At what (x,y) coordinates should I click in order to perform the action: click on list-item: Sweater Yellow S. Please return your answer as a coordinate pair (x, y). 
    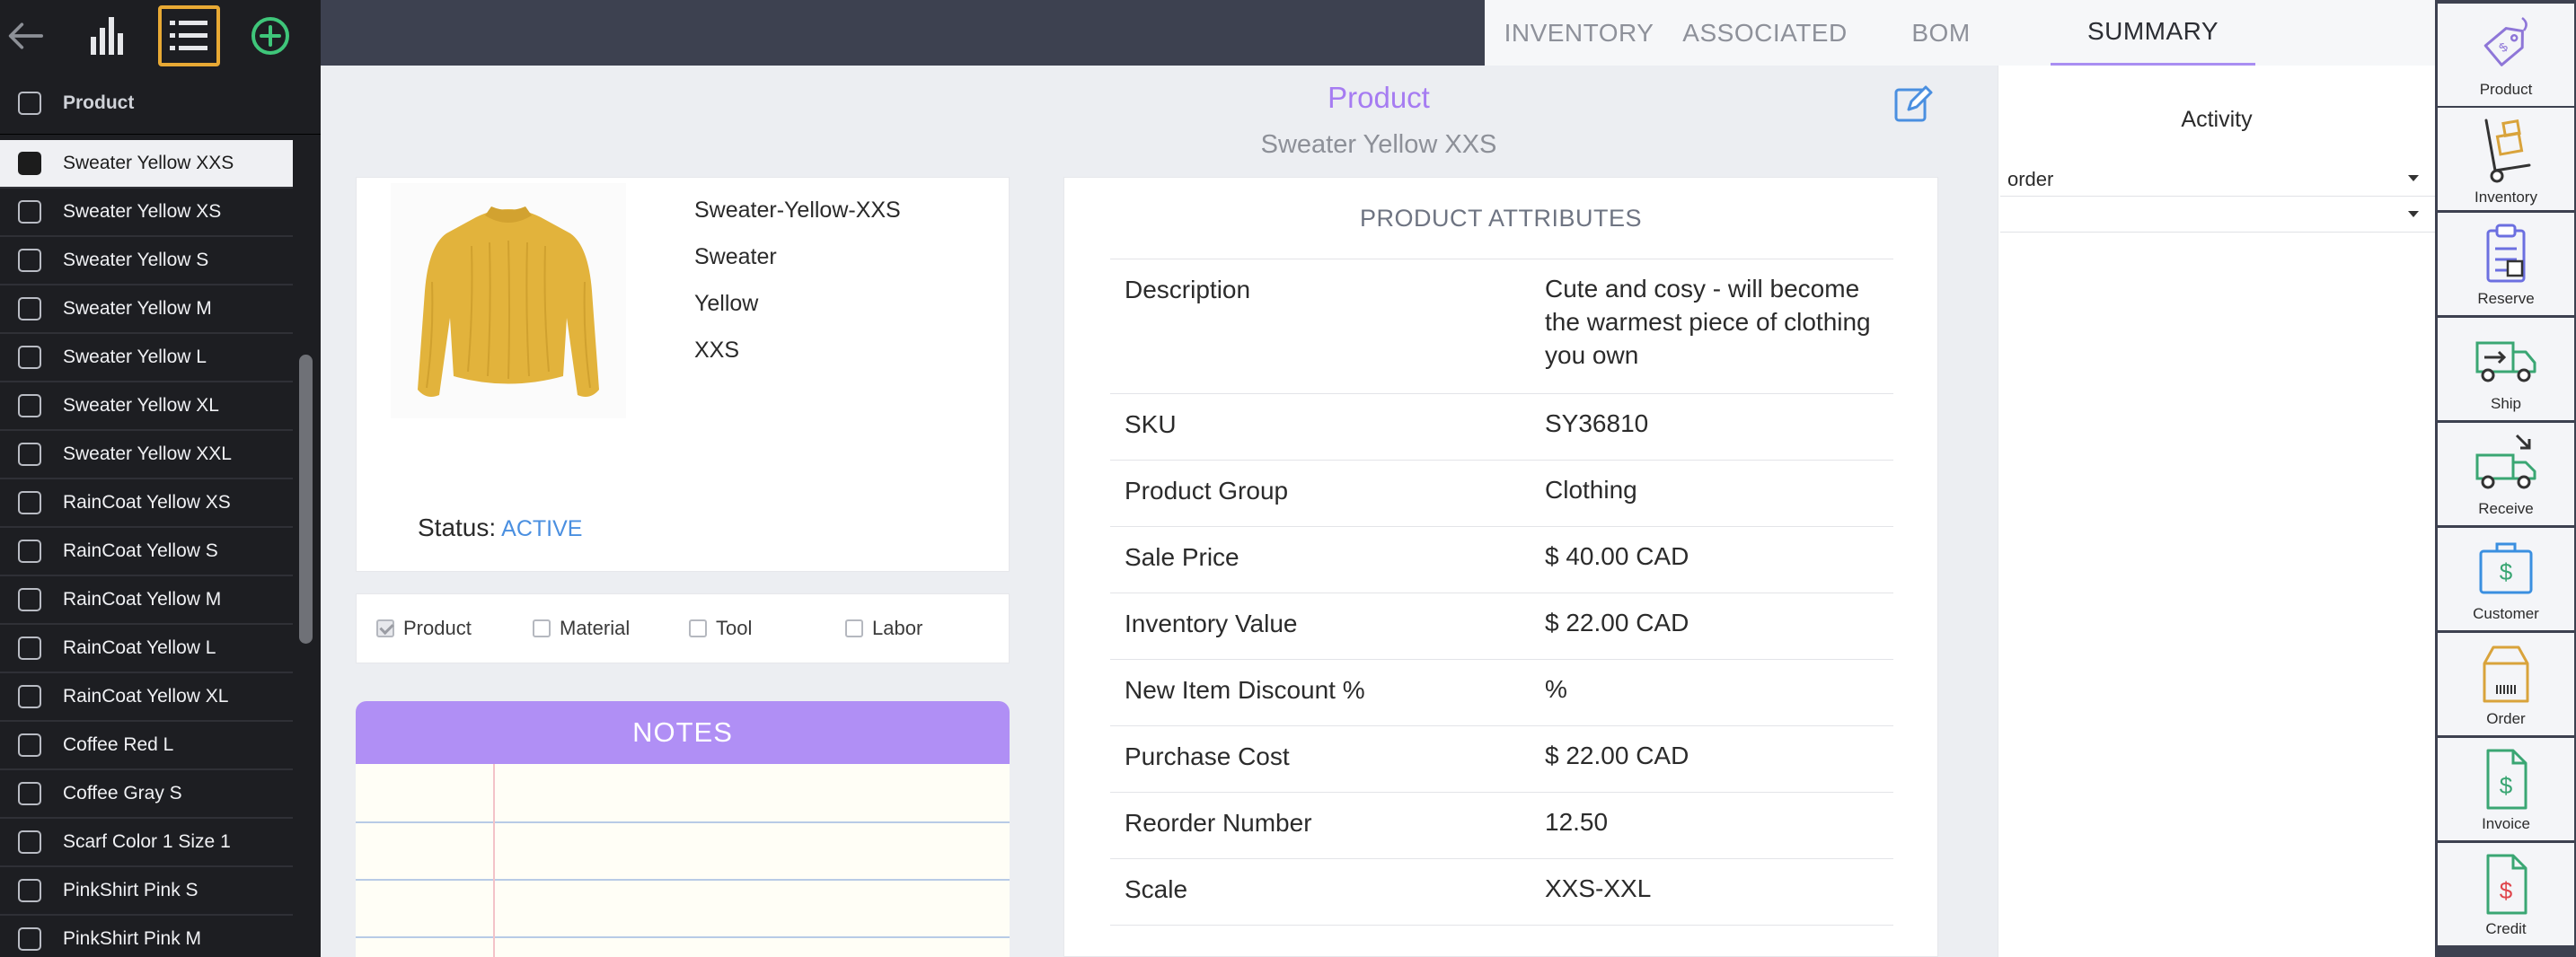
    Looking at the image, I should click on (146, 261).